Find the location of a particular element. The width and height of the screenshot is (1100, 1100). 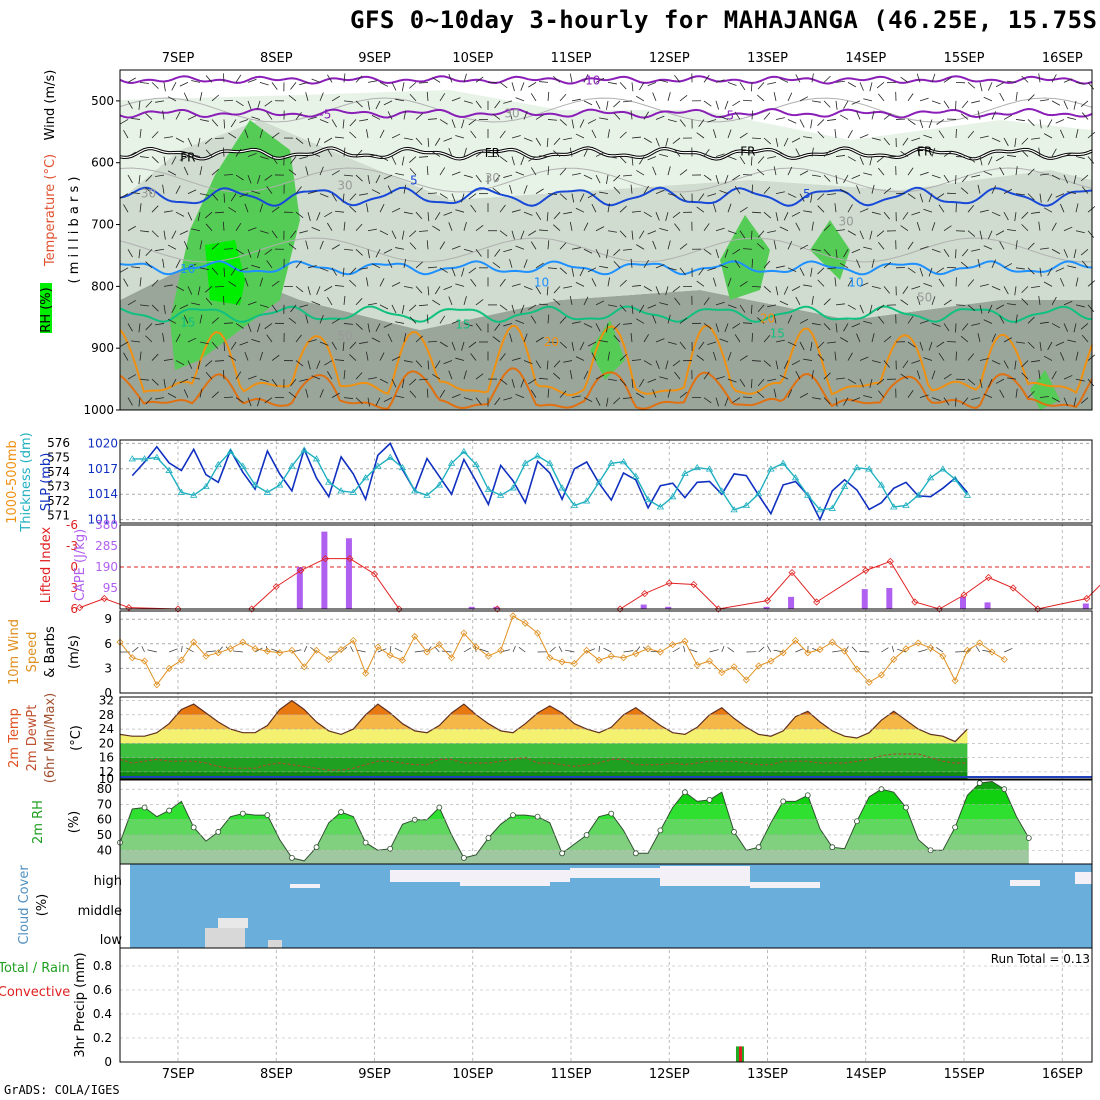

pressure-tick-label: 600 is located at coordinates (102, 163).